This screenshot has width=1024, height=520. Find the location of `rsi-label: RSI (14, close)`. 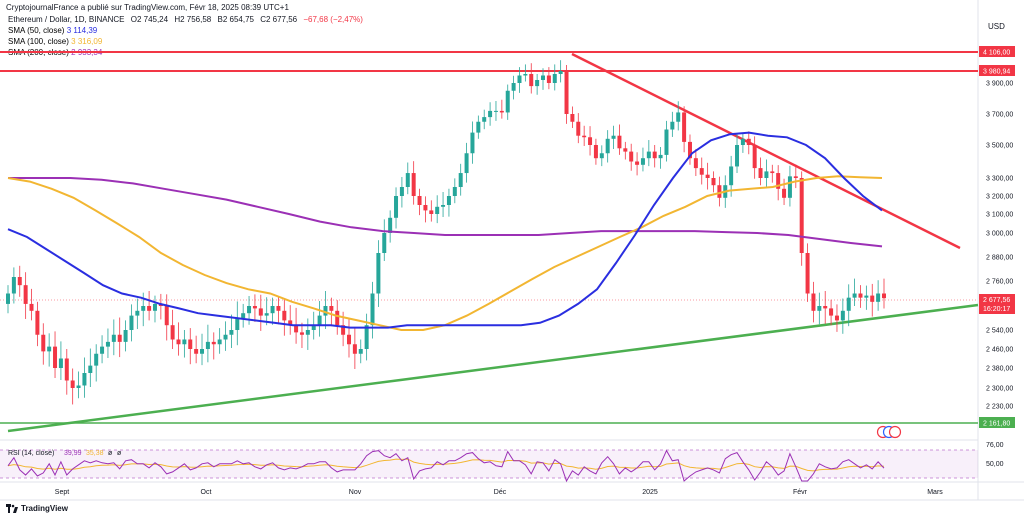

rsi-label: RSI (14, close) is located at coordinates (31, 453).